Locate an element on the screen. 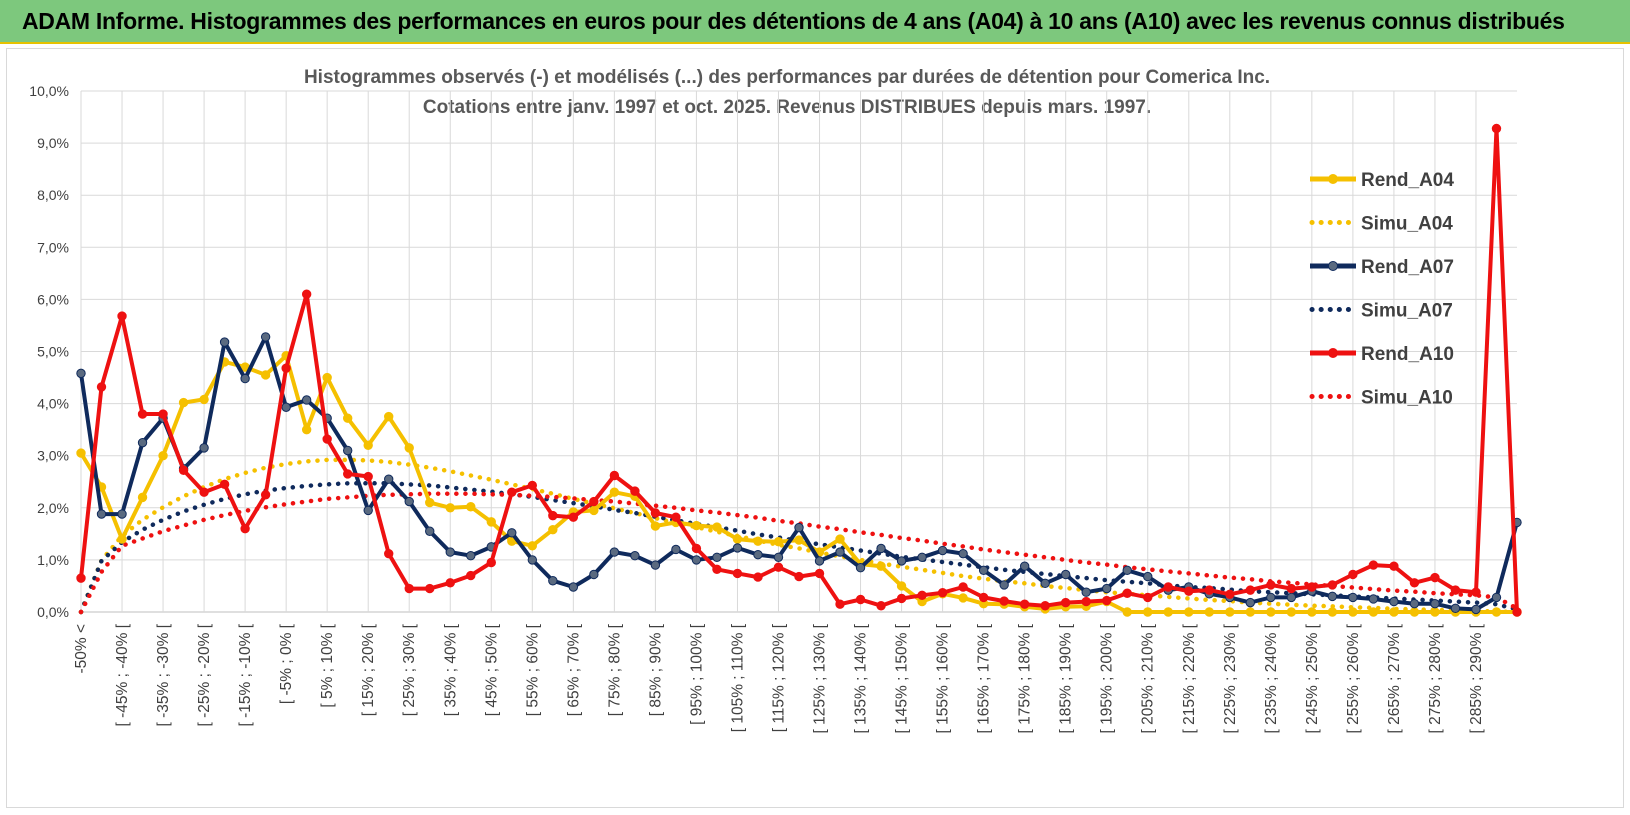 The image size is (1630, 815). x-tick-label: [ 135% ; 140% [ is located at coordinates (861, 678).